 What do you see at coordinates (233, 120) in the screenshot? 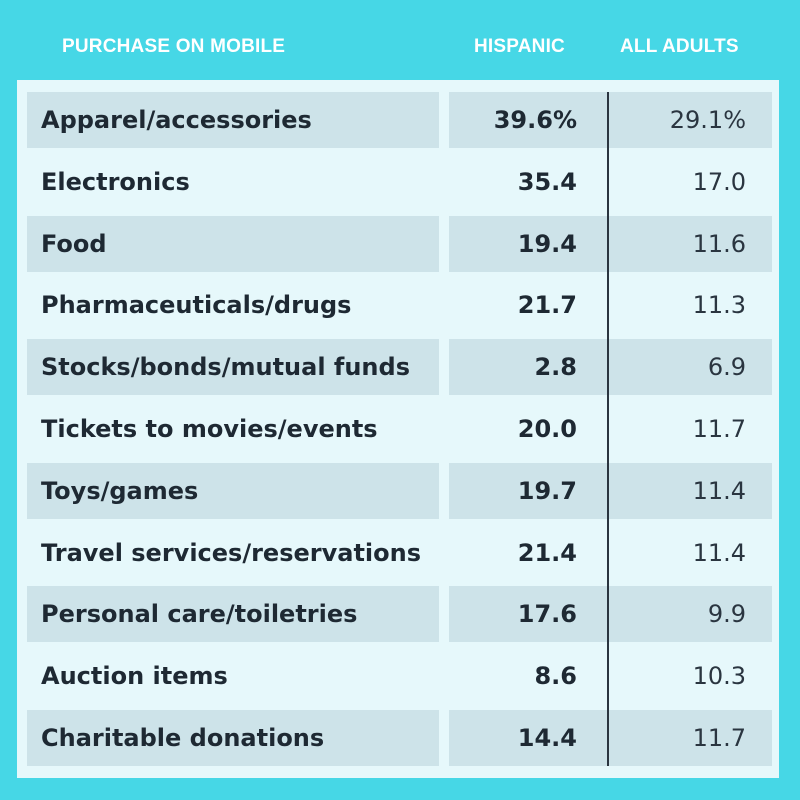
I see `row-label: Apparel/accessories` at bounding box center [233, 120].